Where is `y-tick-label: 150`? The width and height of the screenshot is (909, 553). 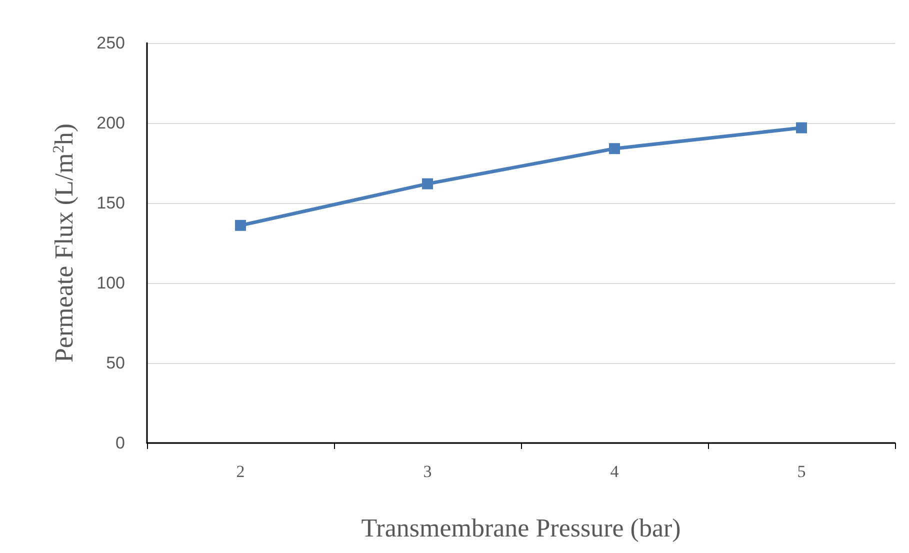 y-tick-label: 150 is located at coordinates (110, 203).